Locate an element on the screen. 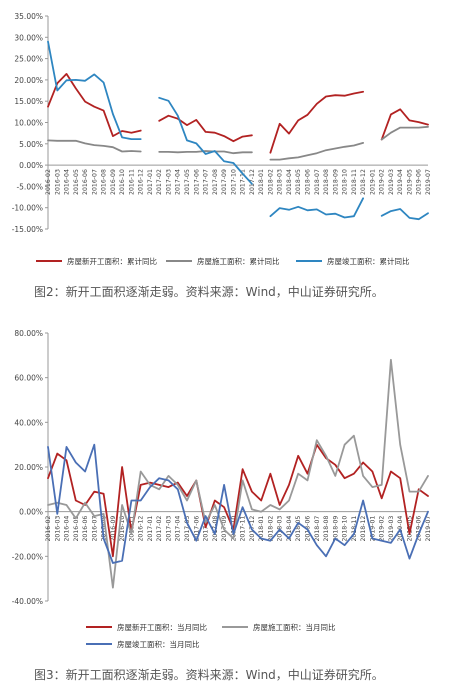 The height and width of the screenshot is (693, 451). x-tick-label: 2017-09 is located at coordinates (224, 182).